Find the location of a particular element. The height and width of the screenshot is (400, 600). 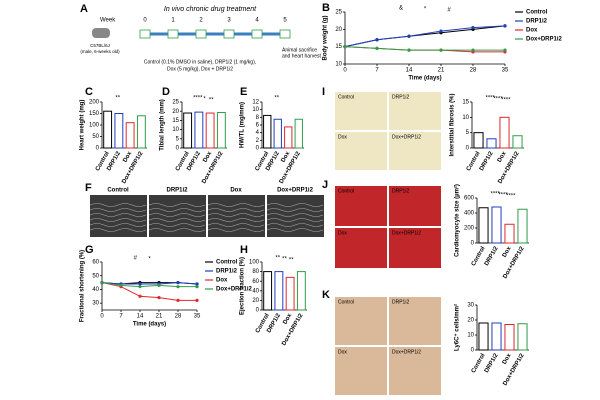

legend-label: DRP1i2 is located at coordinates (227, 272).